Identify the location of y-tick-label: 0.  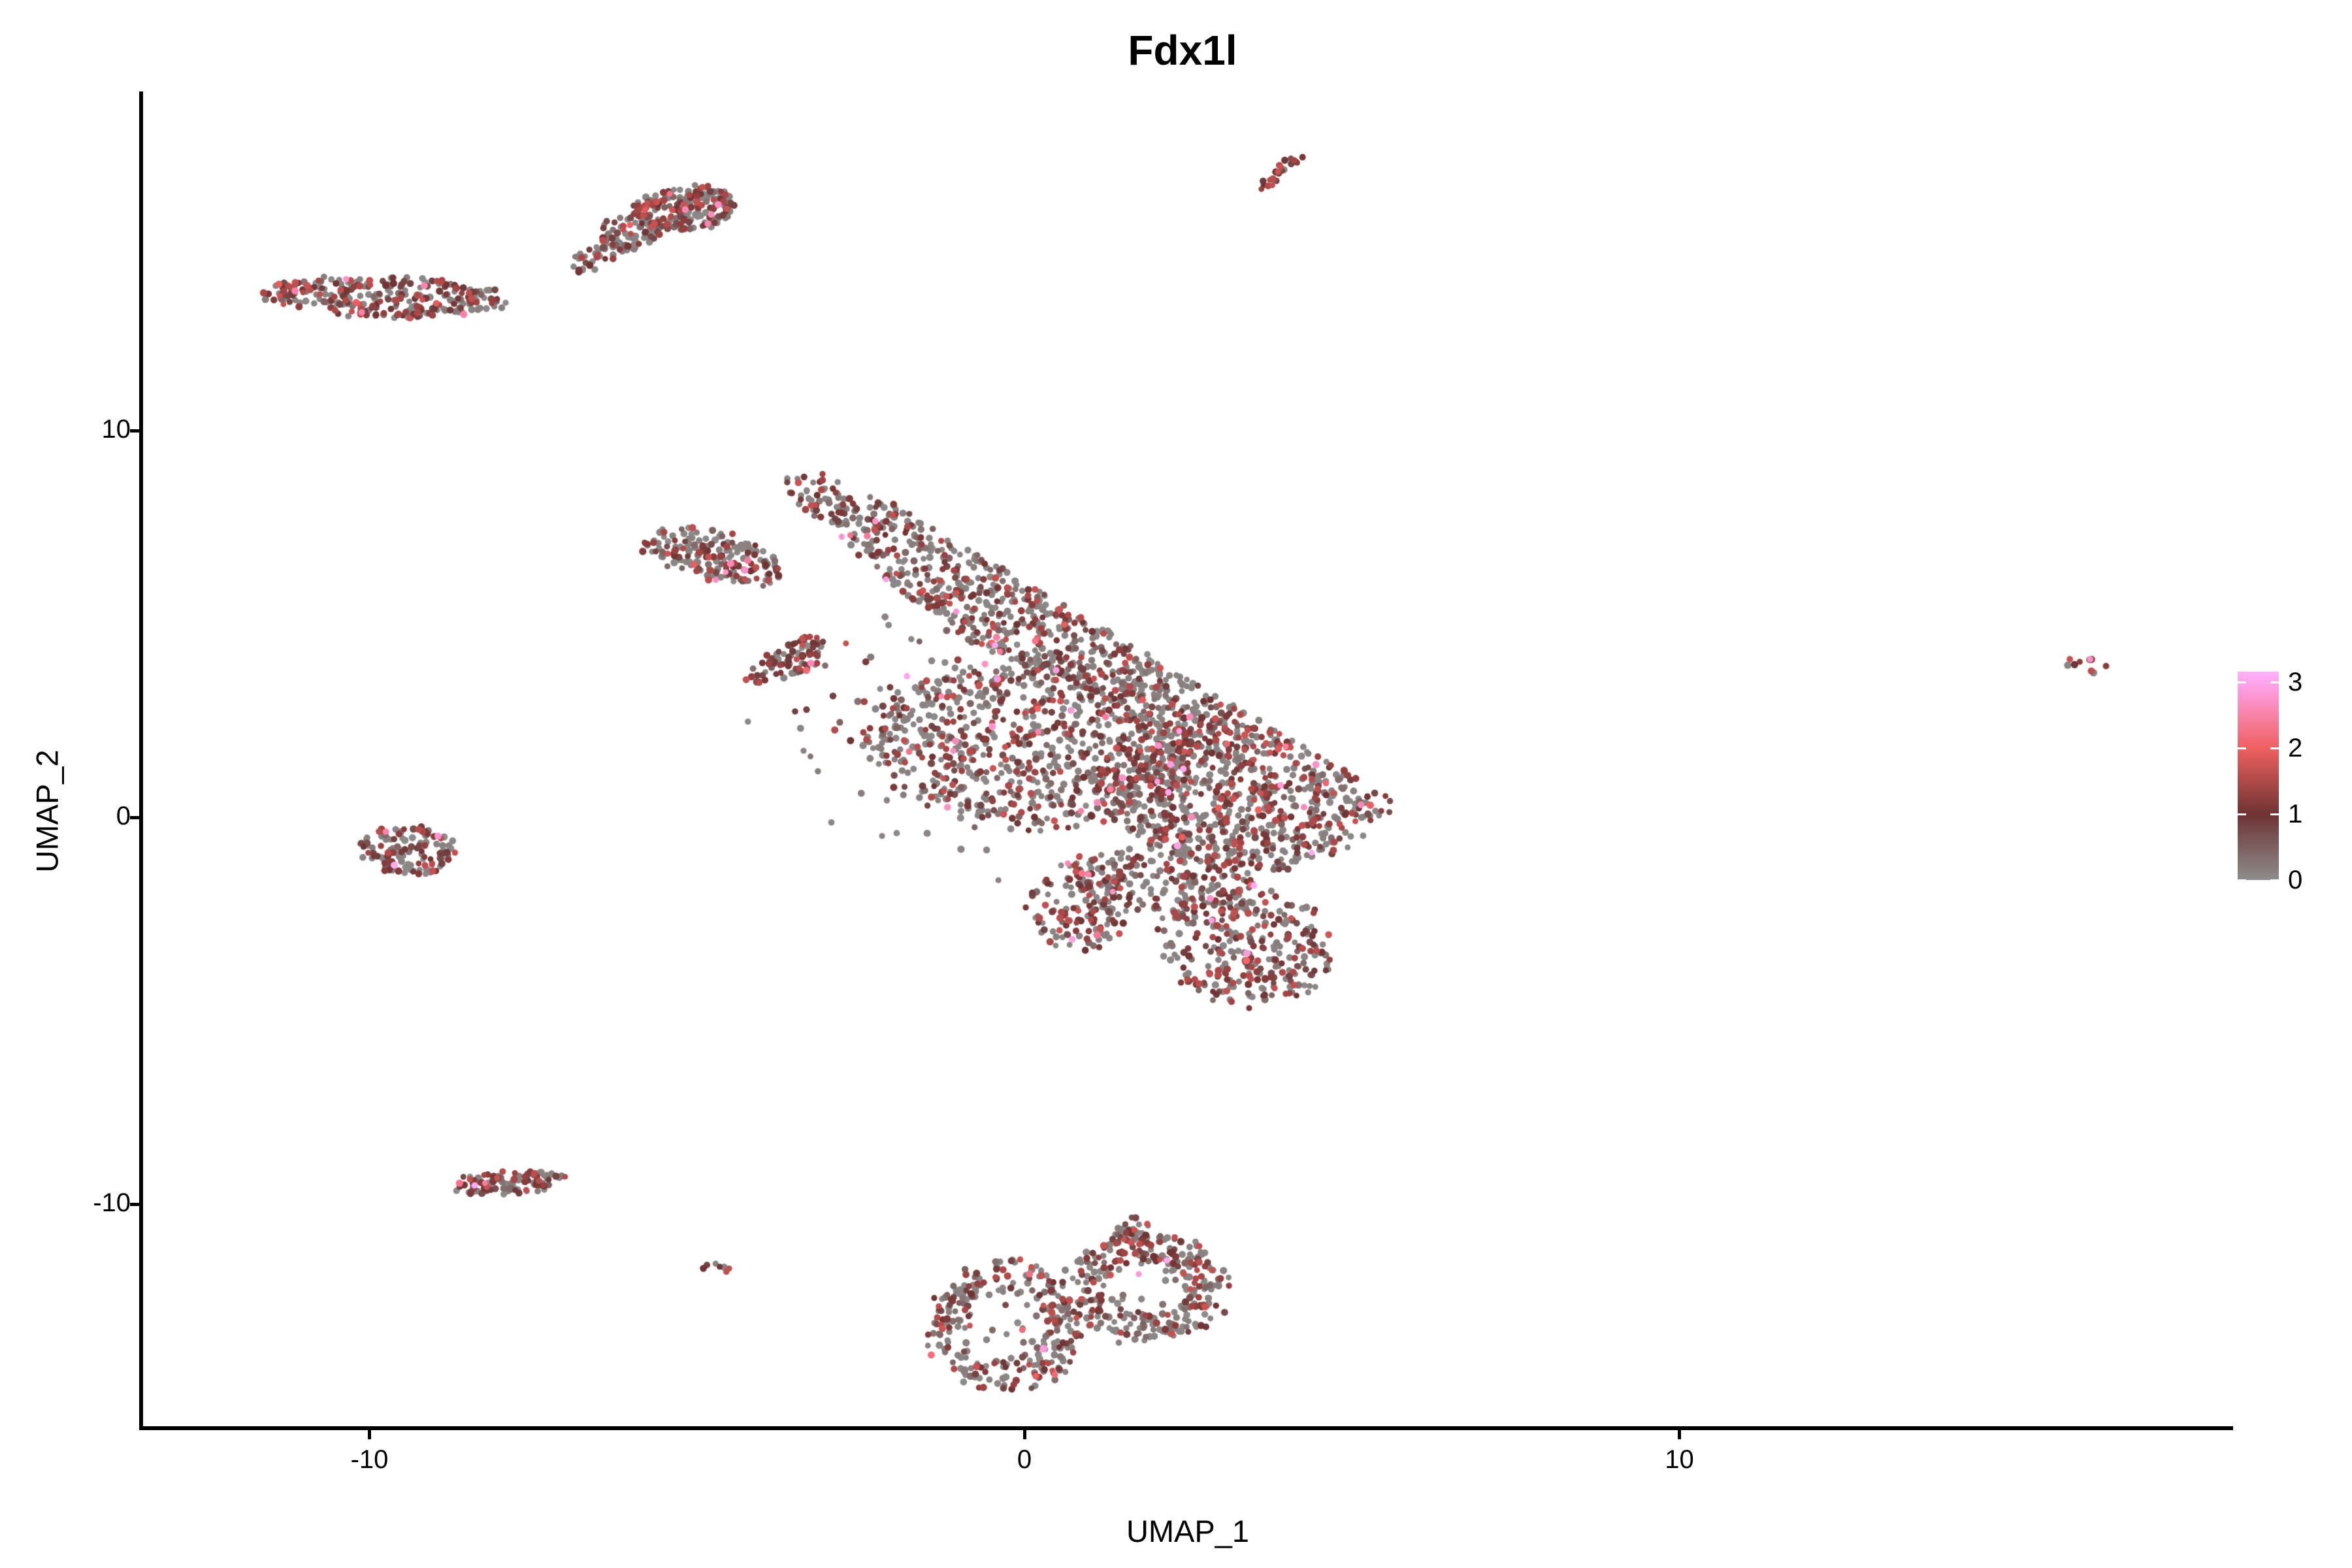
(123, 816).